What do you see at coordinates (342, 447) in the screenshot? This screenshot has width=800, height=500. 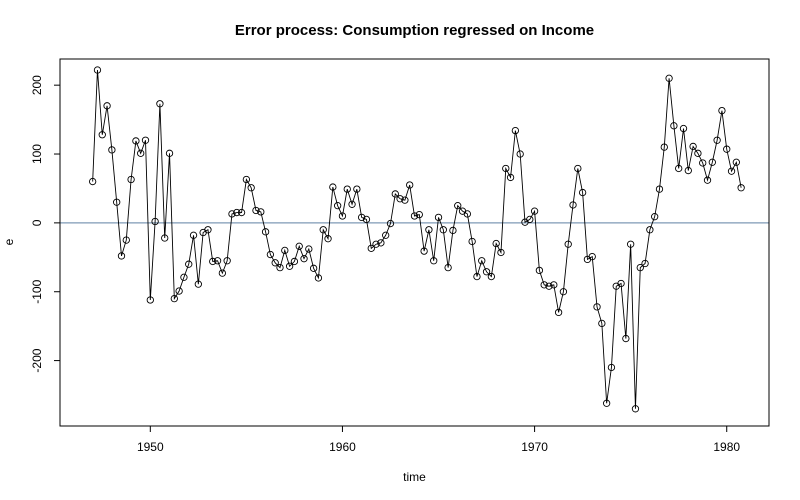 I see `x-tick-label: 1960` at bounding box center [342, 447].